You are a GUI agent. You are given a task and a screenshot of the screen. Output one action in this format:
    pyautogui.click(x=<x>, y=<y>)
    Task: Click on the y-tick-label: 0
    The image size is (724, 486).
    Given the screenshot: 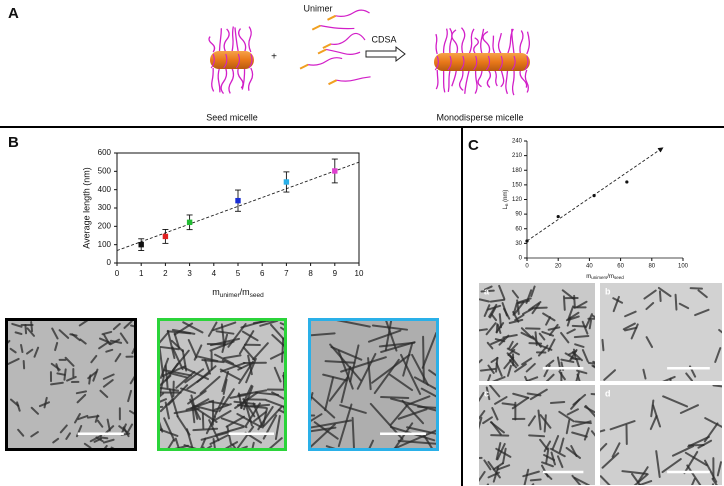 What is the action you would take?
    pyautogui.click(x=521, y=259)
    